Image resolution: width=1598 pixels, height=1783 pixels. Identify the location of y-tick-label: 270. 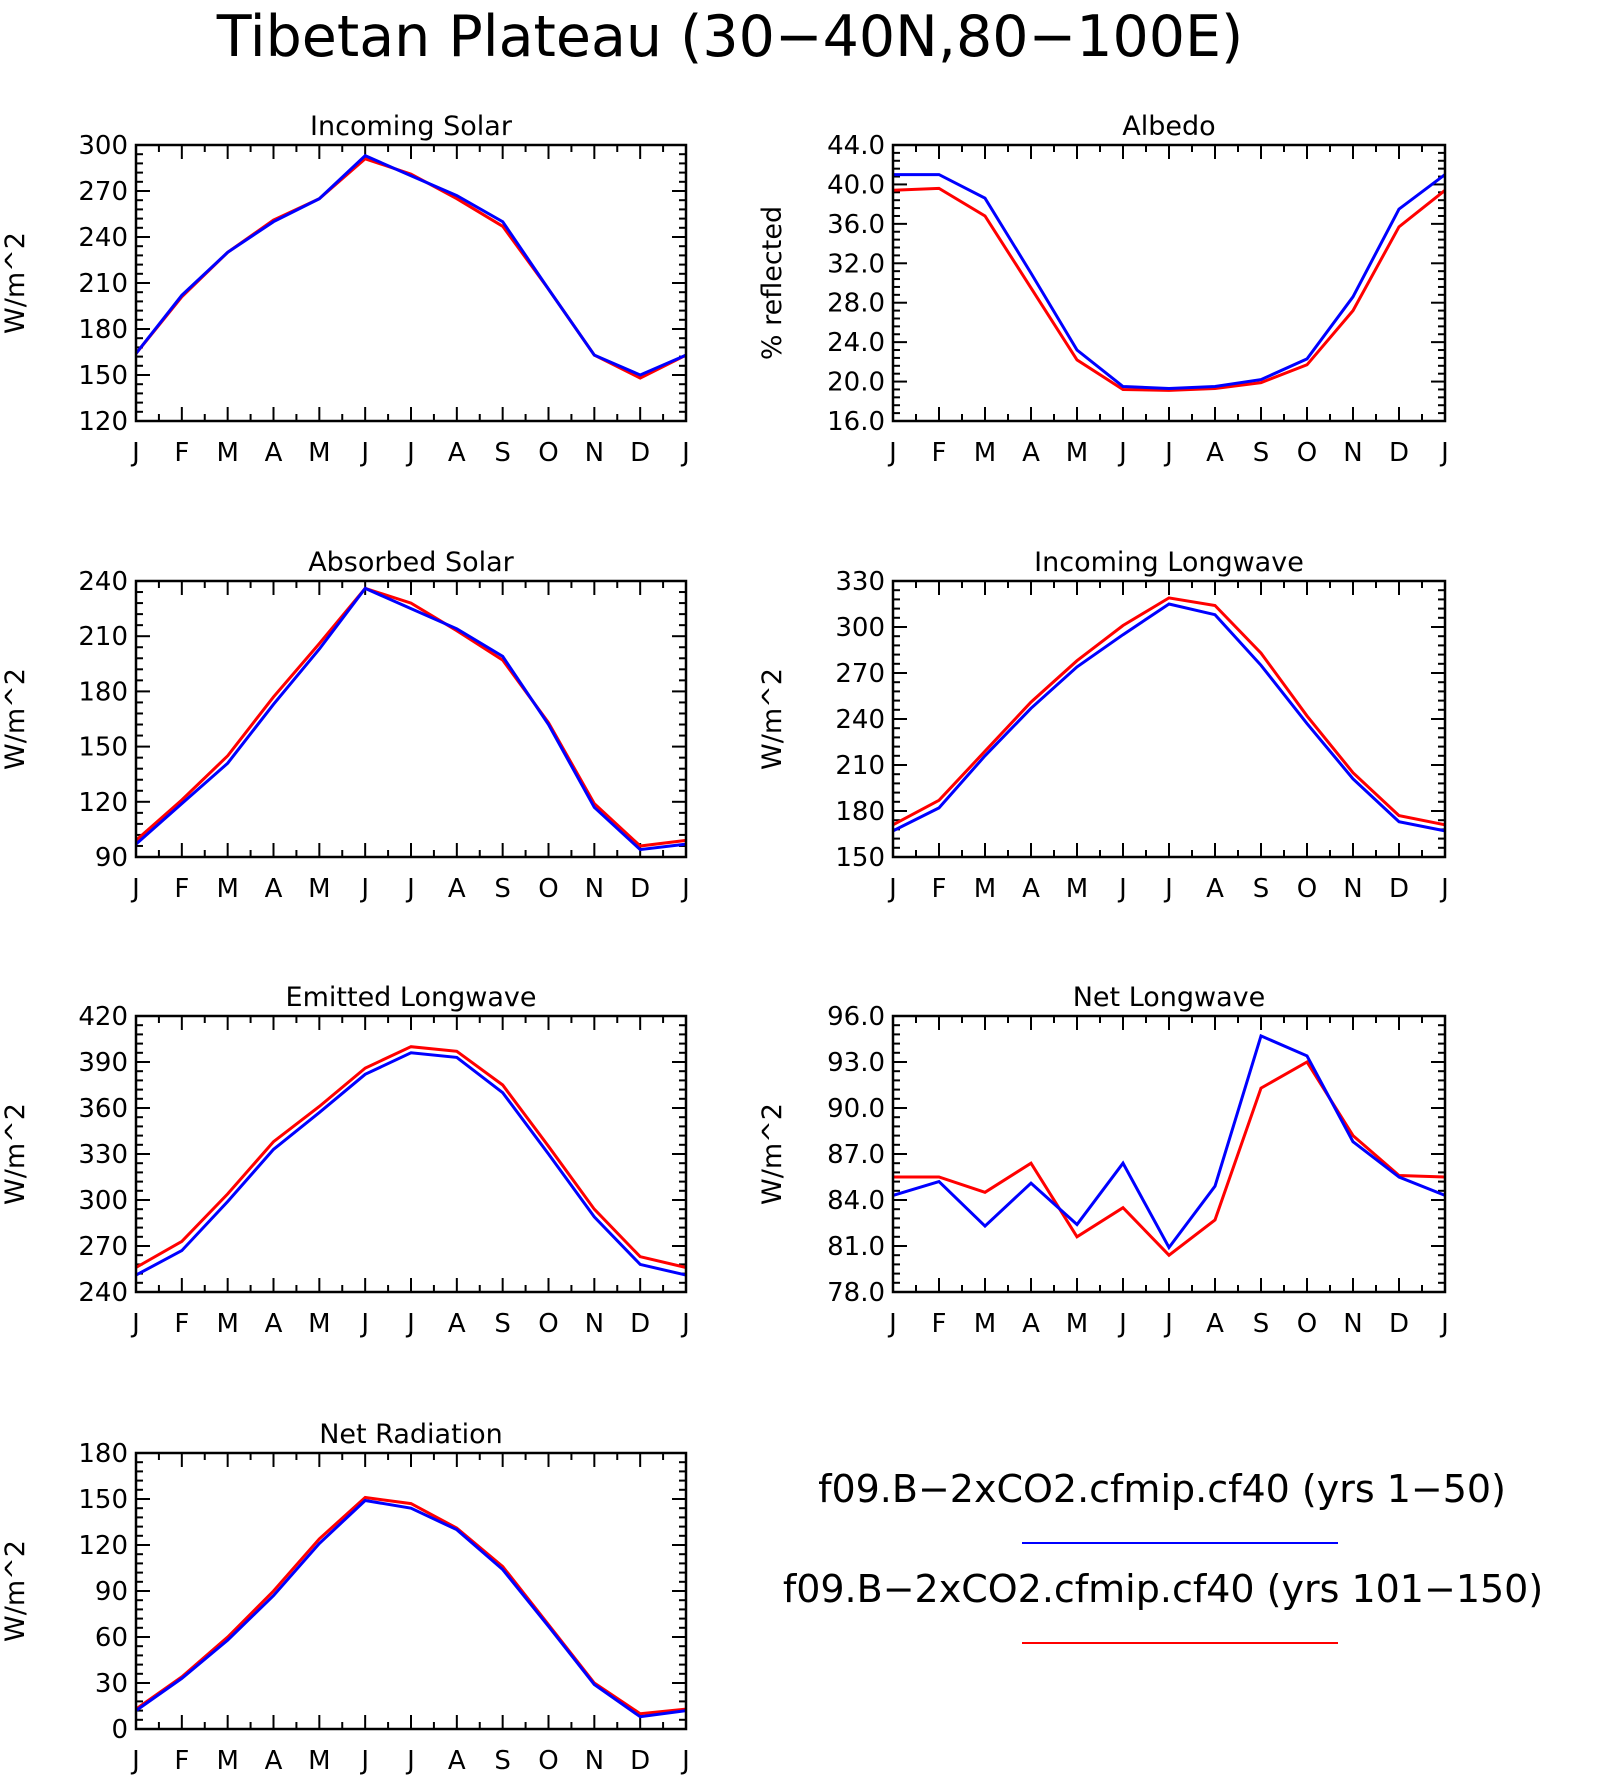
(103, 192).